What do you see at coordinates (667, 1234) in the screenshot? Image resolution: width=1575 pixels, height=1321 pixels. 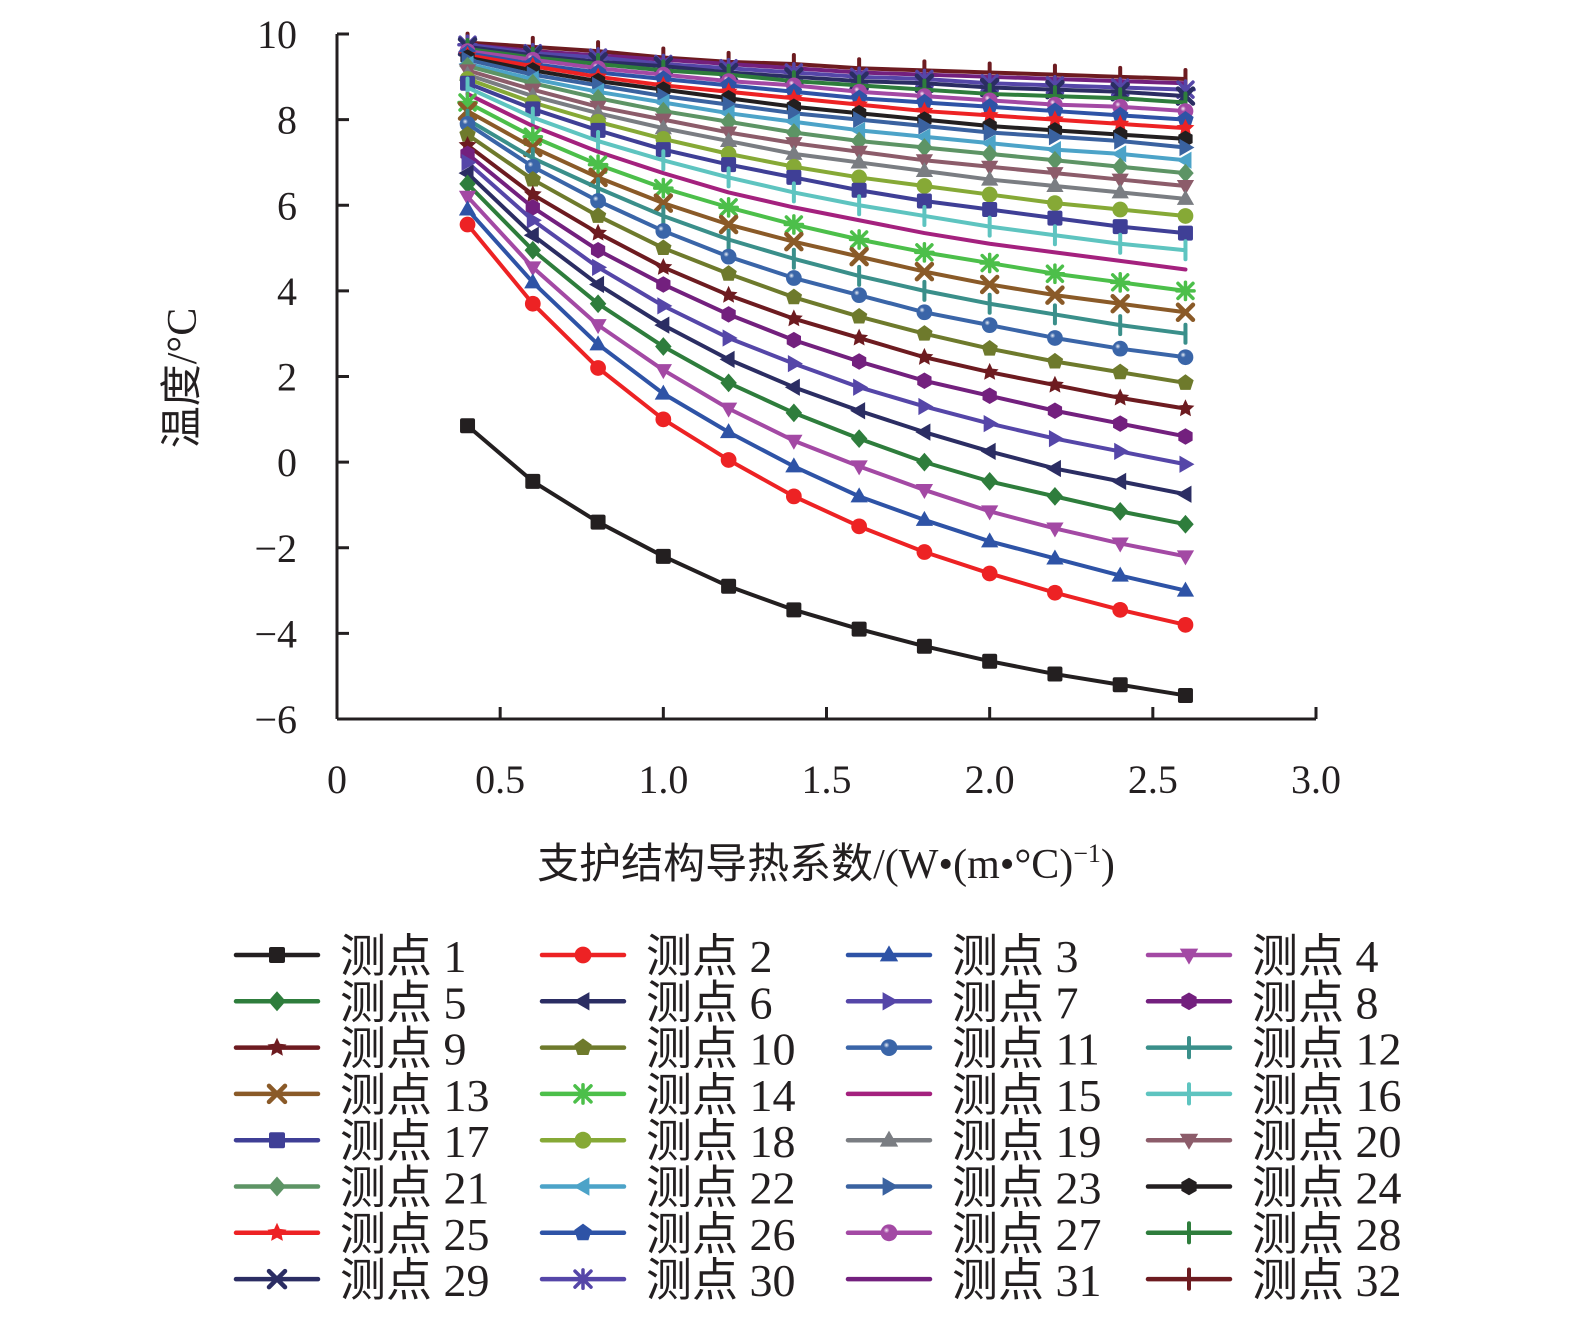 I see `legend-item: 测点 26` at bounding box center [667, 1234].